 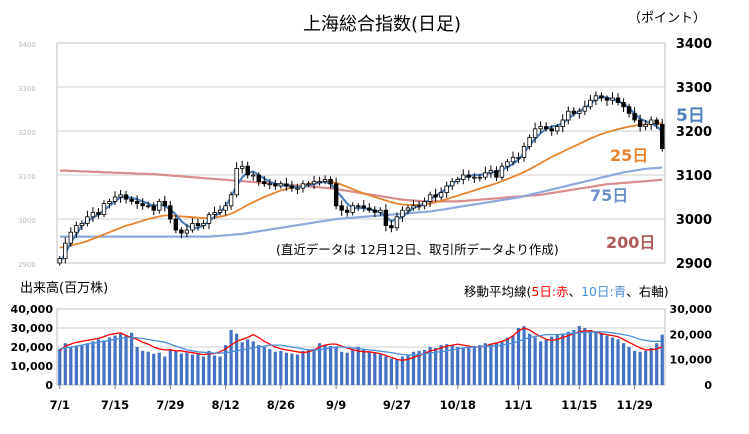 What do you see at coordinates (32, 328) in the screenshot?
I see `volume-ytick-label: 30,000` at bounding box center [32, 328].